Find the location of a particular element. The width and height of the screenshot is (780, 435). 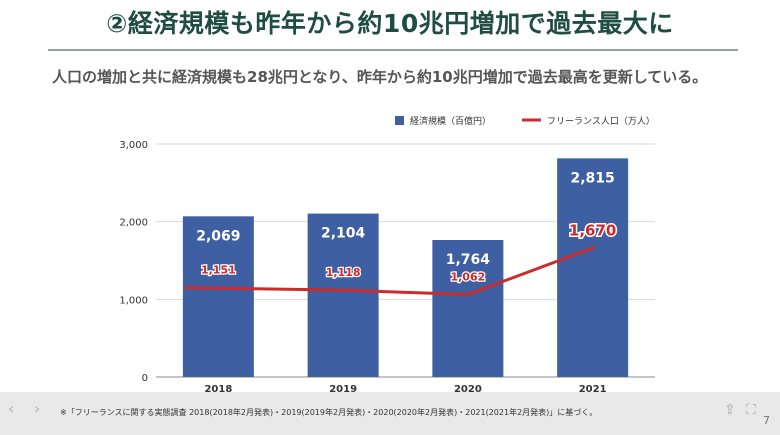

x-tick-label: 2021 is located at coordinates (593, 388).